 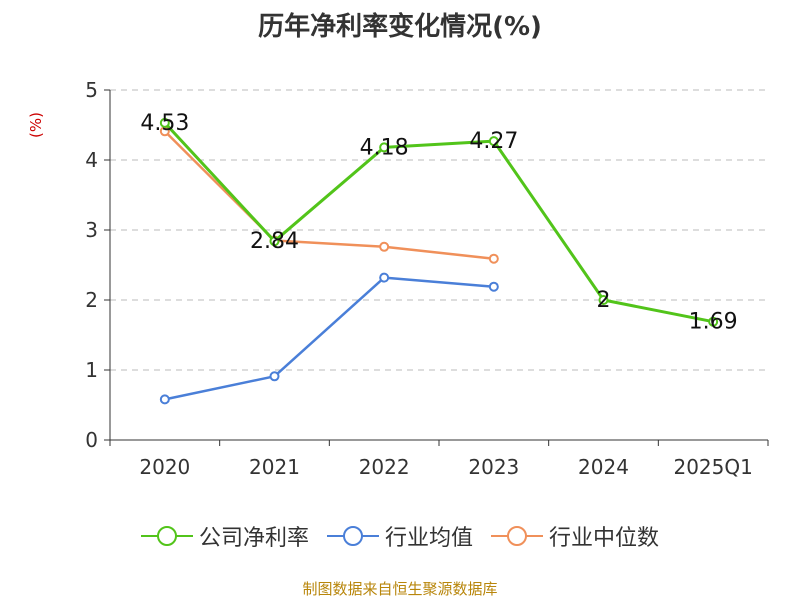 What do you see at coordinates (91, 160) in the screenshot?
I see `y-tick-label: 4` at bounding box center [91, 160].